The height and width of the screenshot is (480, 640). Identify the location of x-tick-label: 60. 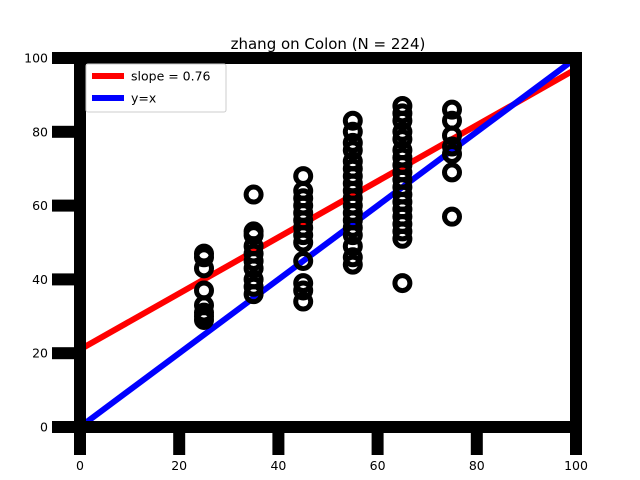
(378, 465).